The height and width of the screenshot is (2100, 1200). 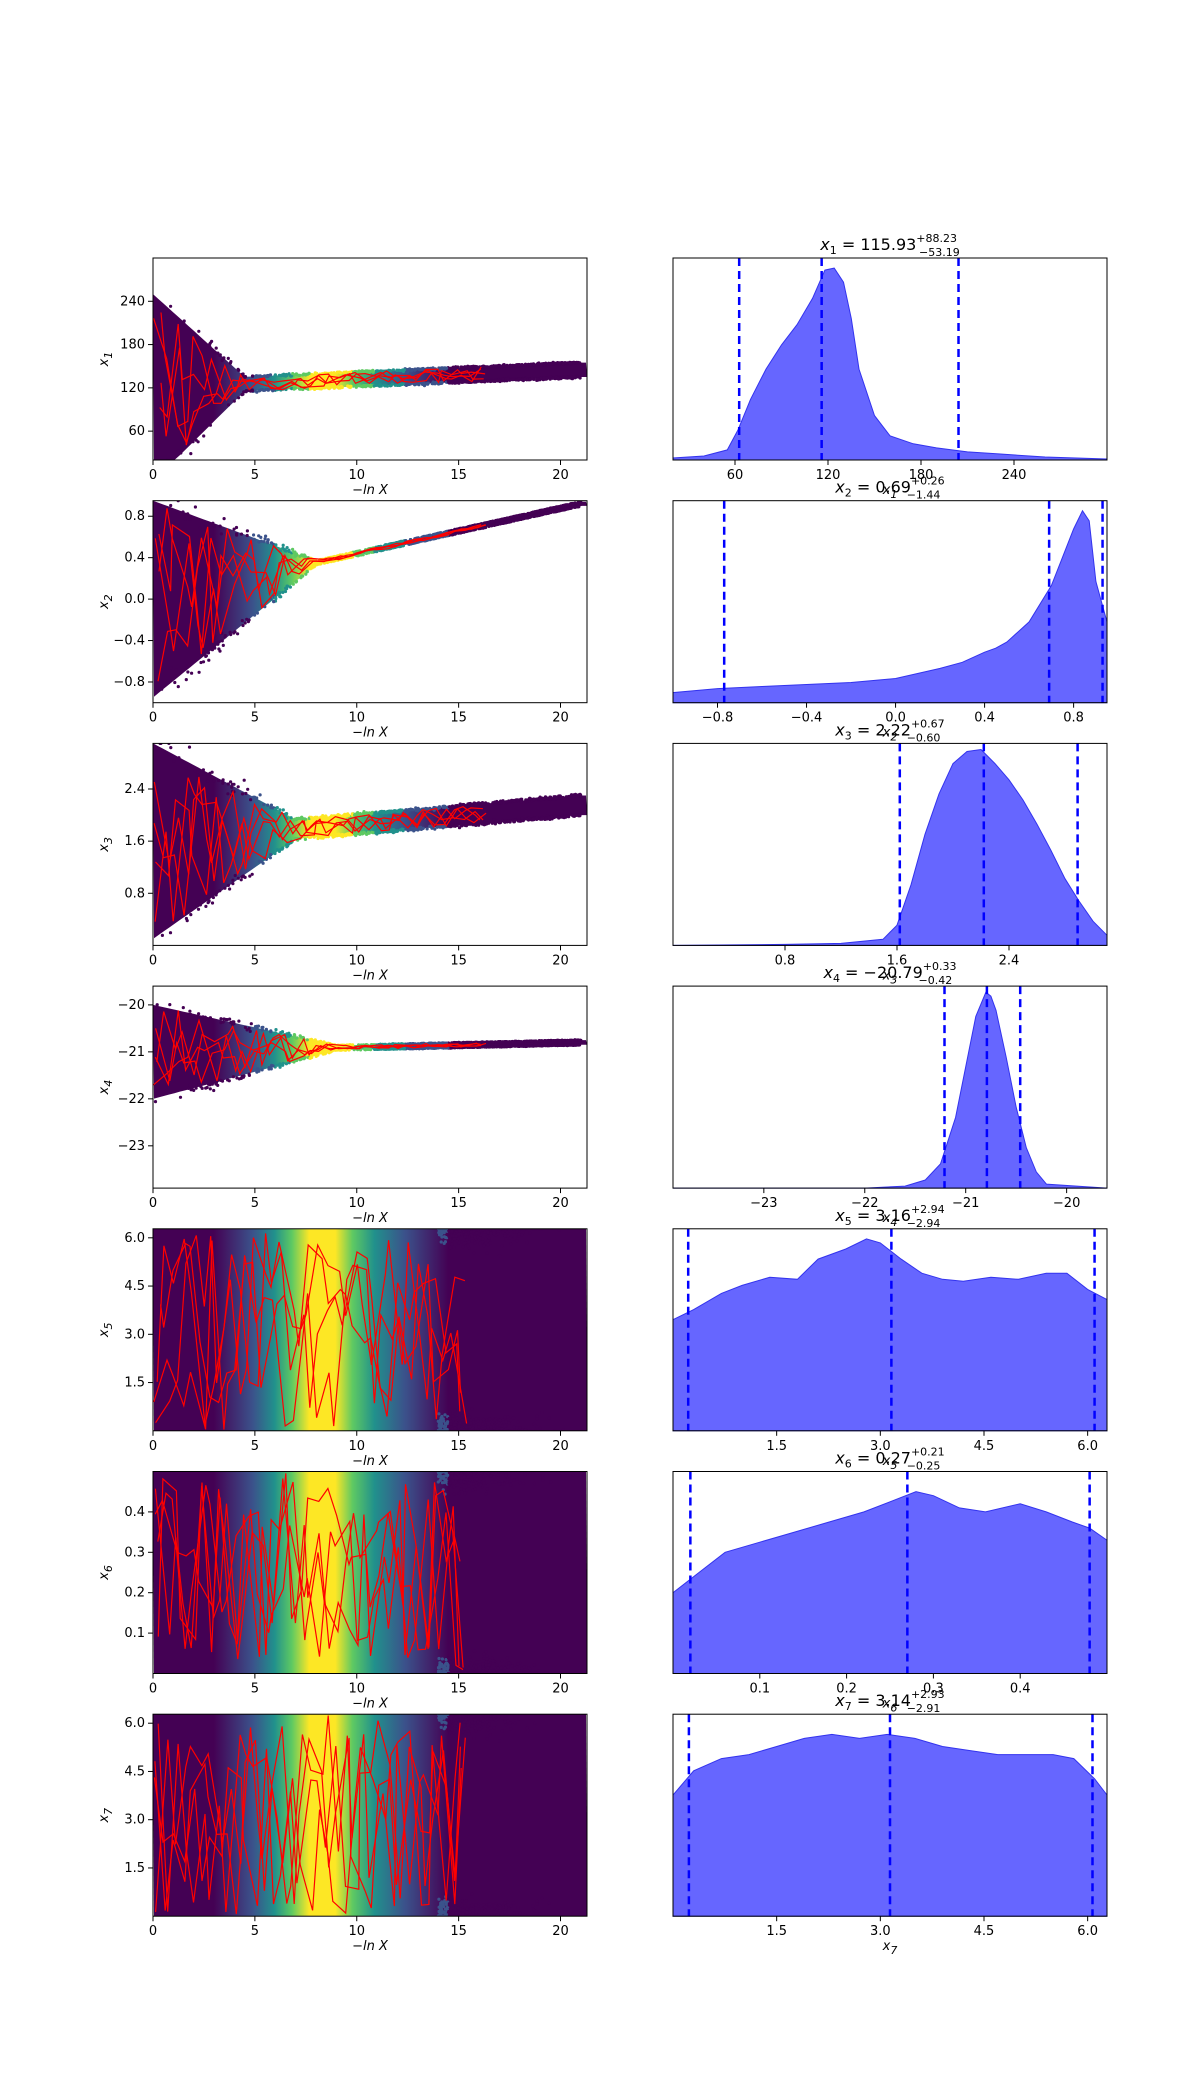 I want to click on trace-lines, so click(x=320, y=595).